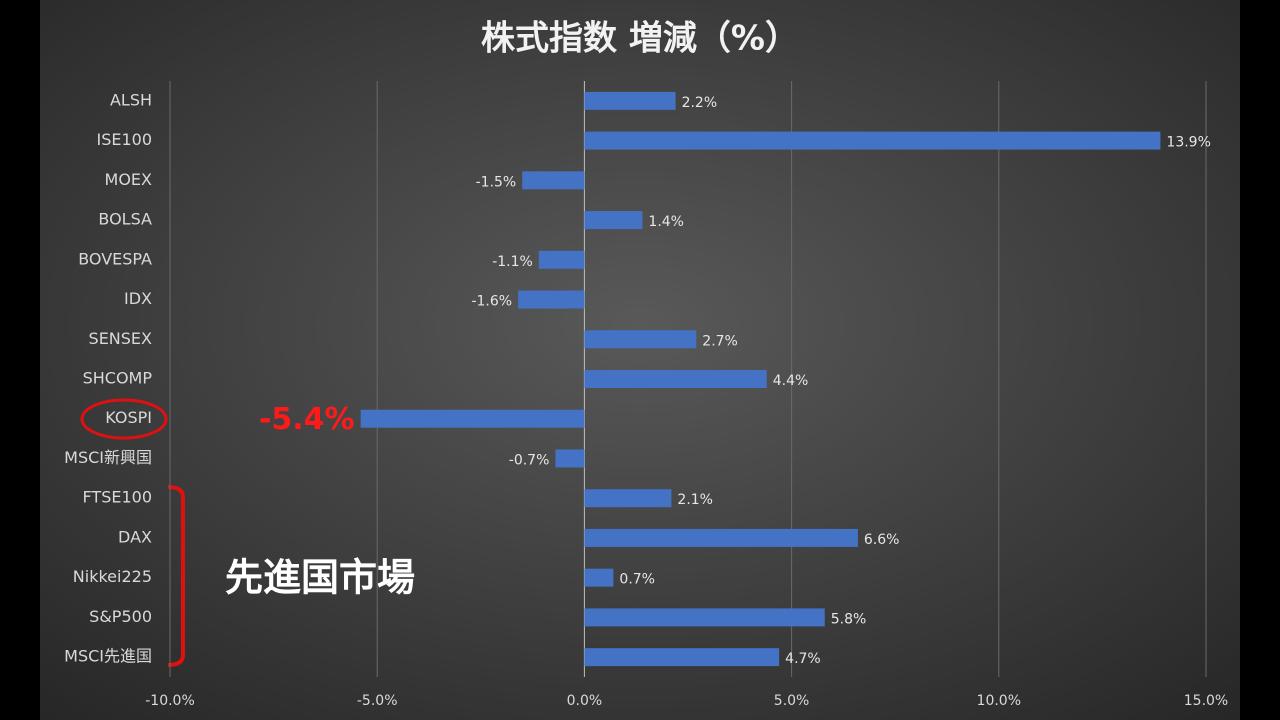  I want to click on chart-title: 株式指数 増減（%）, so click(640, 39).